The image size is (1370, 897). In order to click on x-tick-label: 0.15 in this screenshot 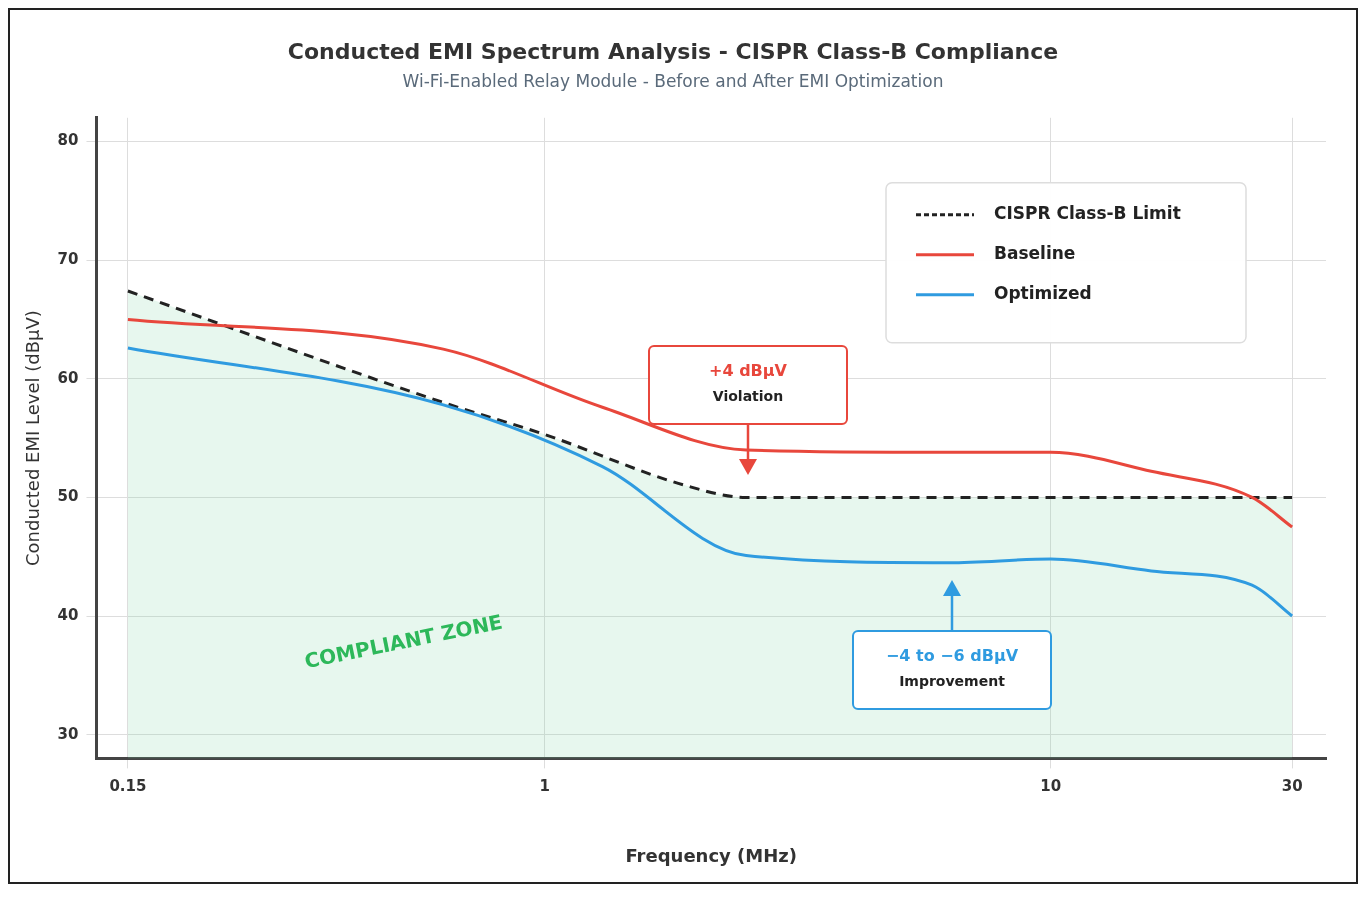, I will do `click(128, 786)`.